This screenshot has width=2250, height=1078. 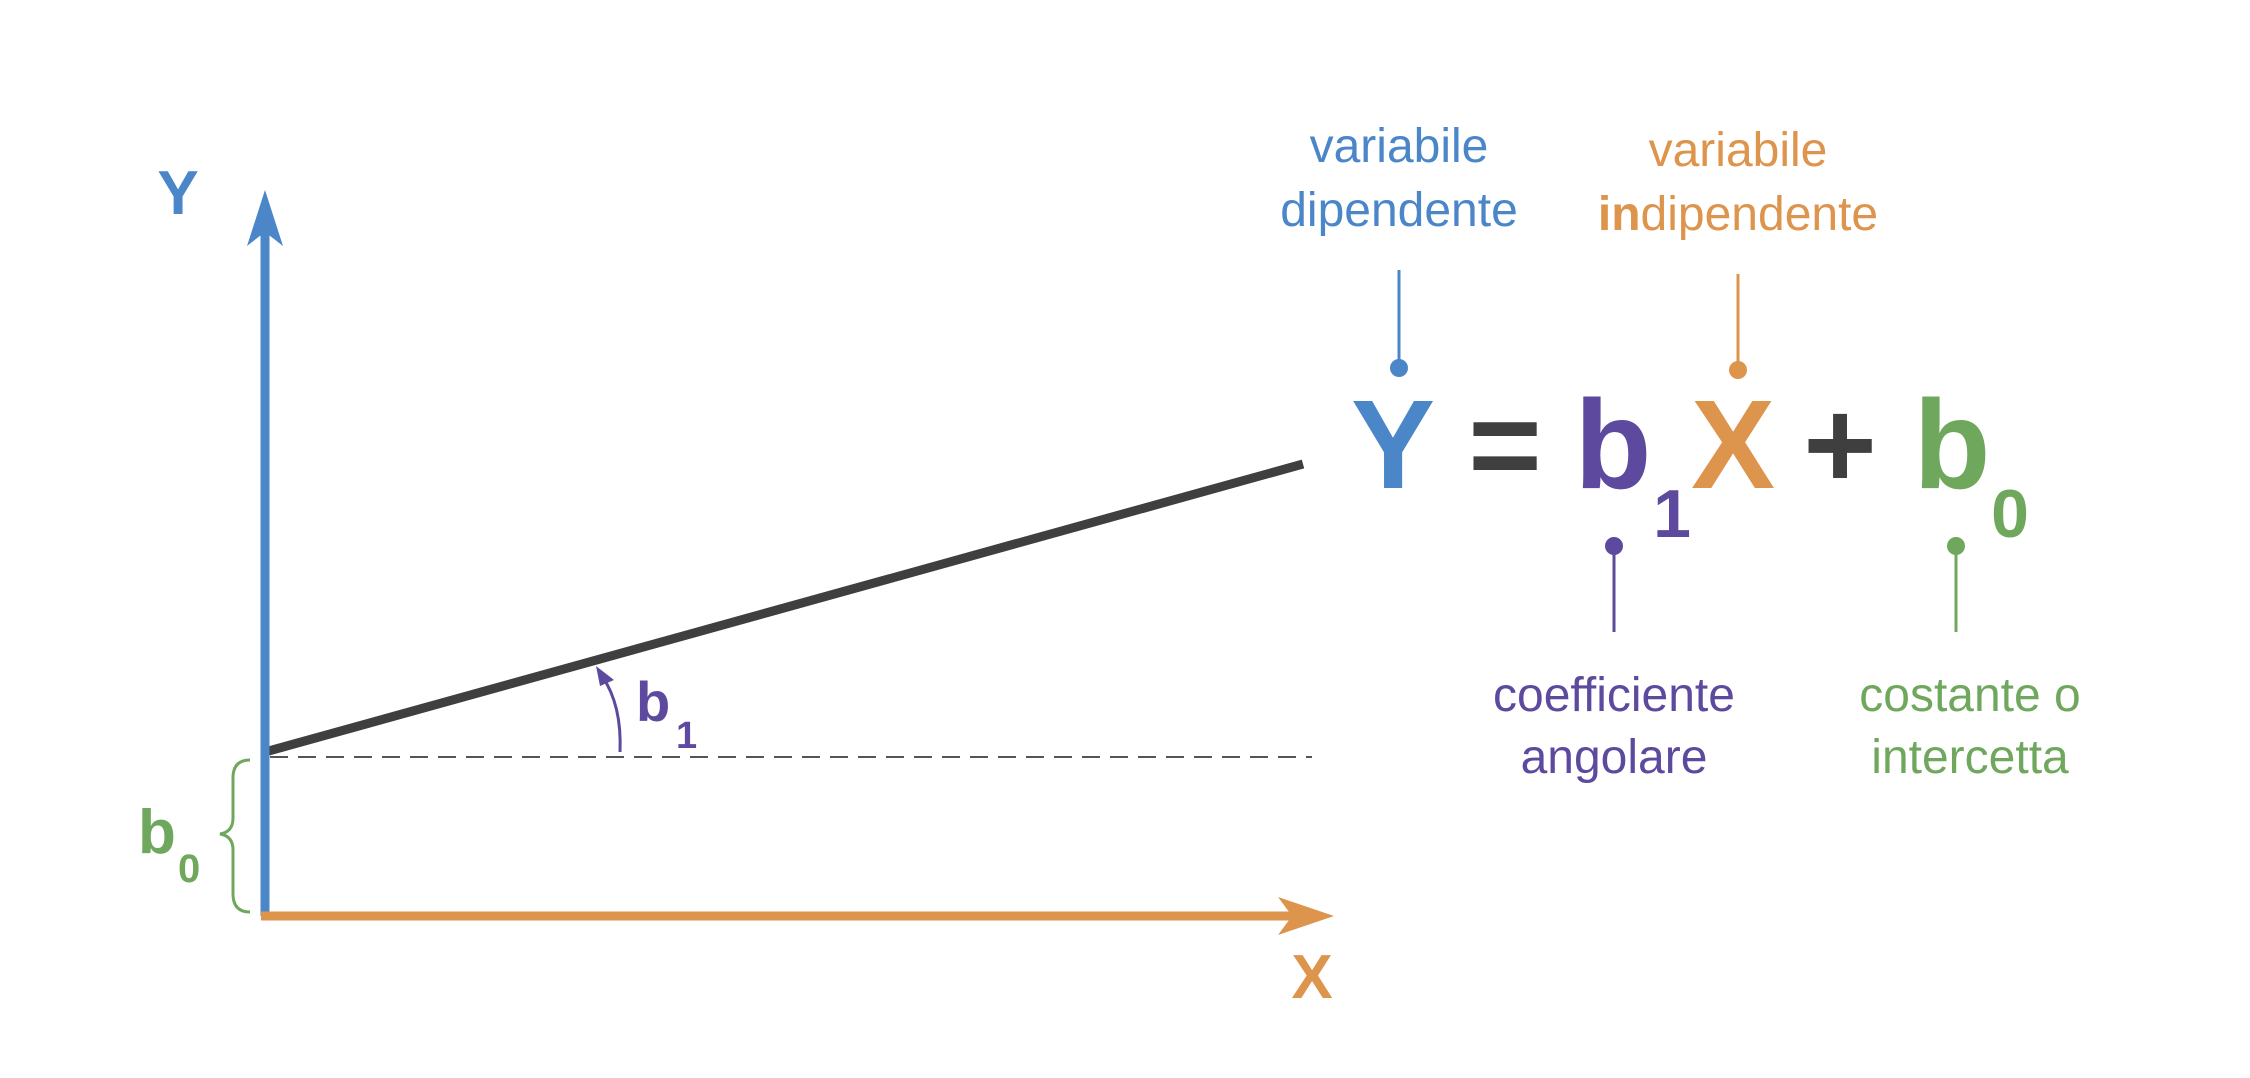 I want to click on equation-x: X, so click(x=1733, y=444).